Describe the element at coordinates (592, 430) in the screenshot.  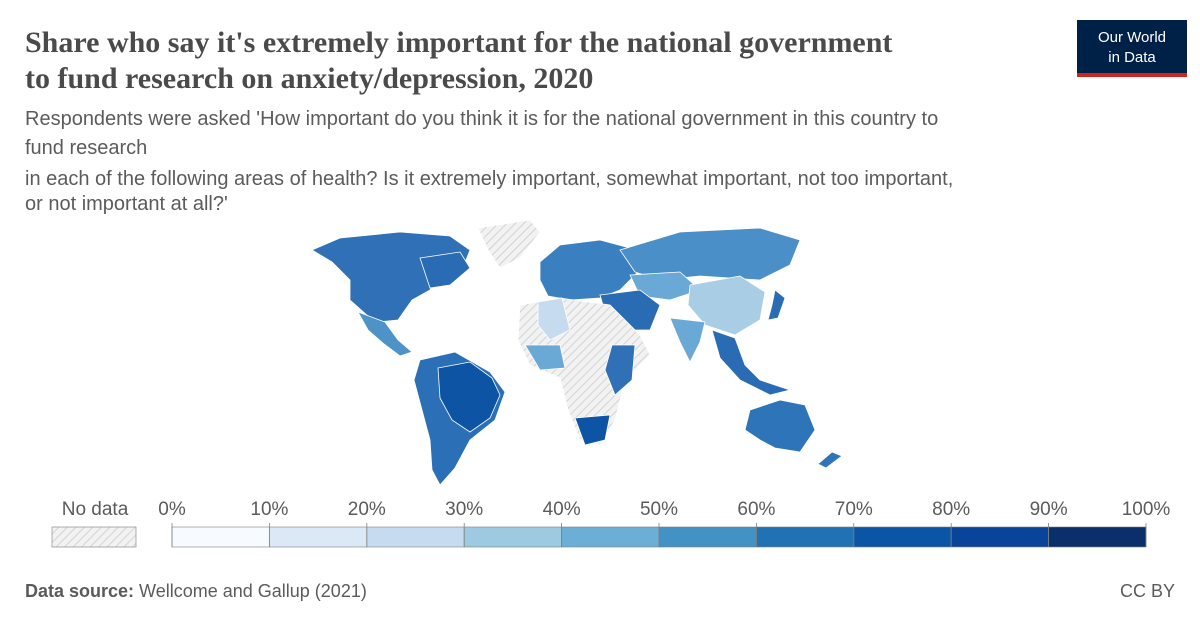
I see `southern-africa` at that location.